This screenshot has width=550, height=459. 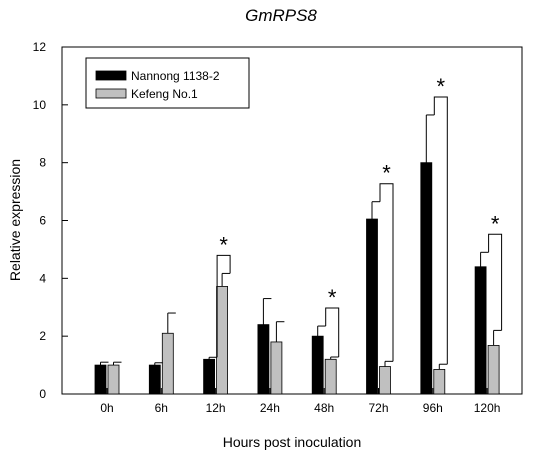 I want to click on x-tick-label: 12h, so click(x=216, y=408).